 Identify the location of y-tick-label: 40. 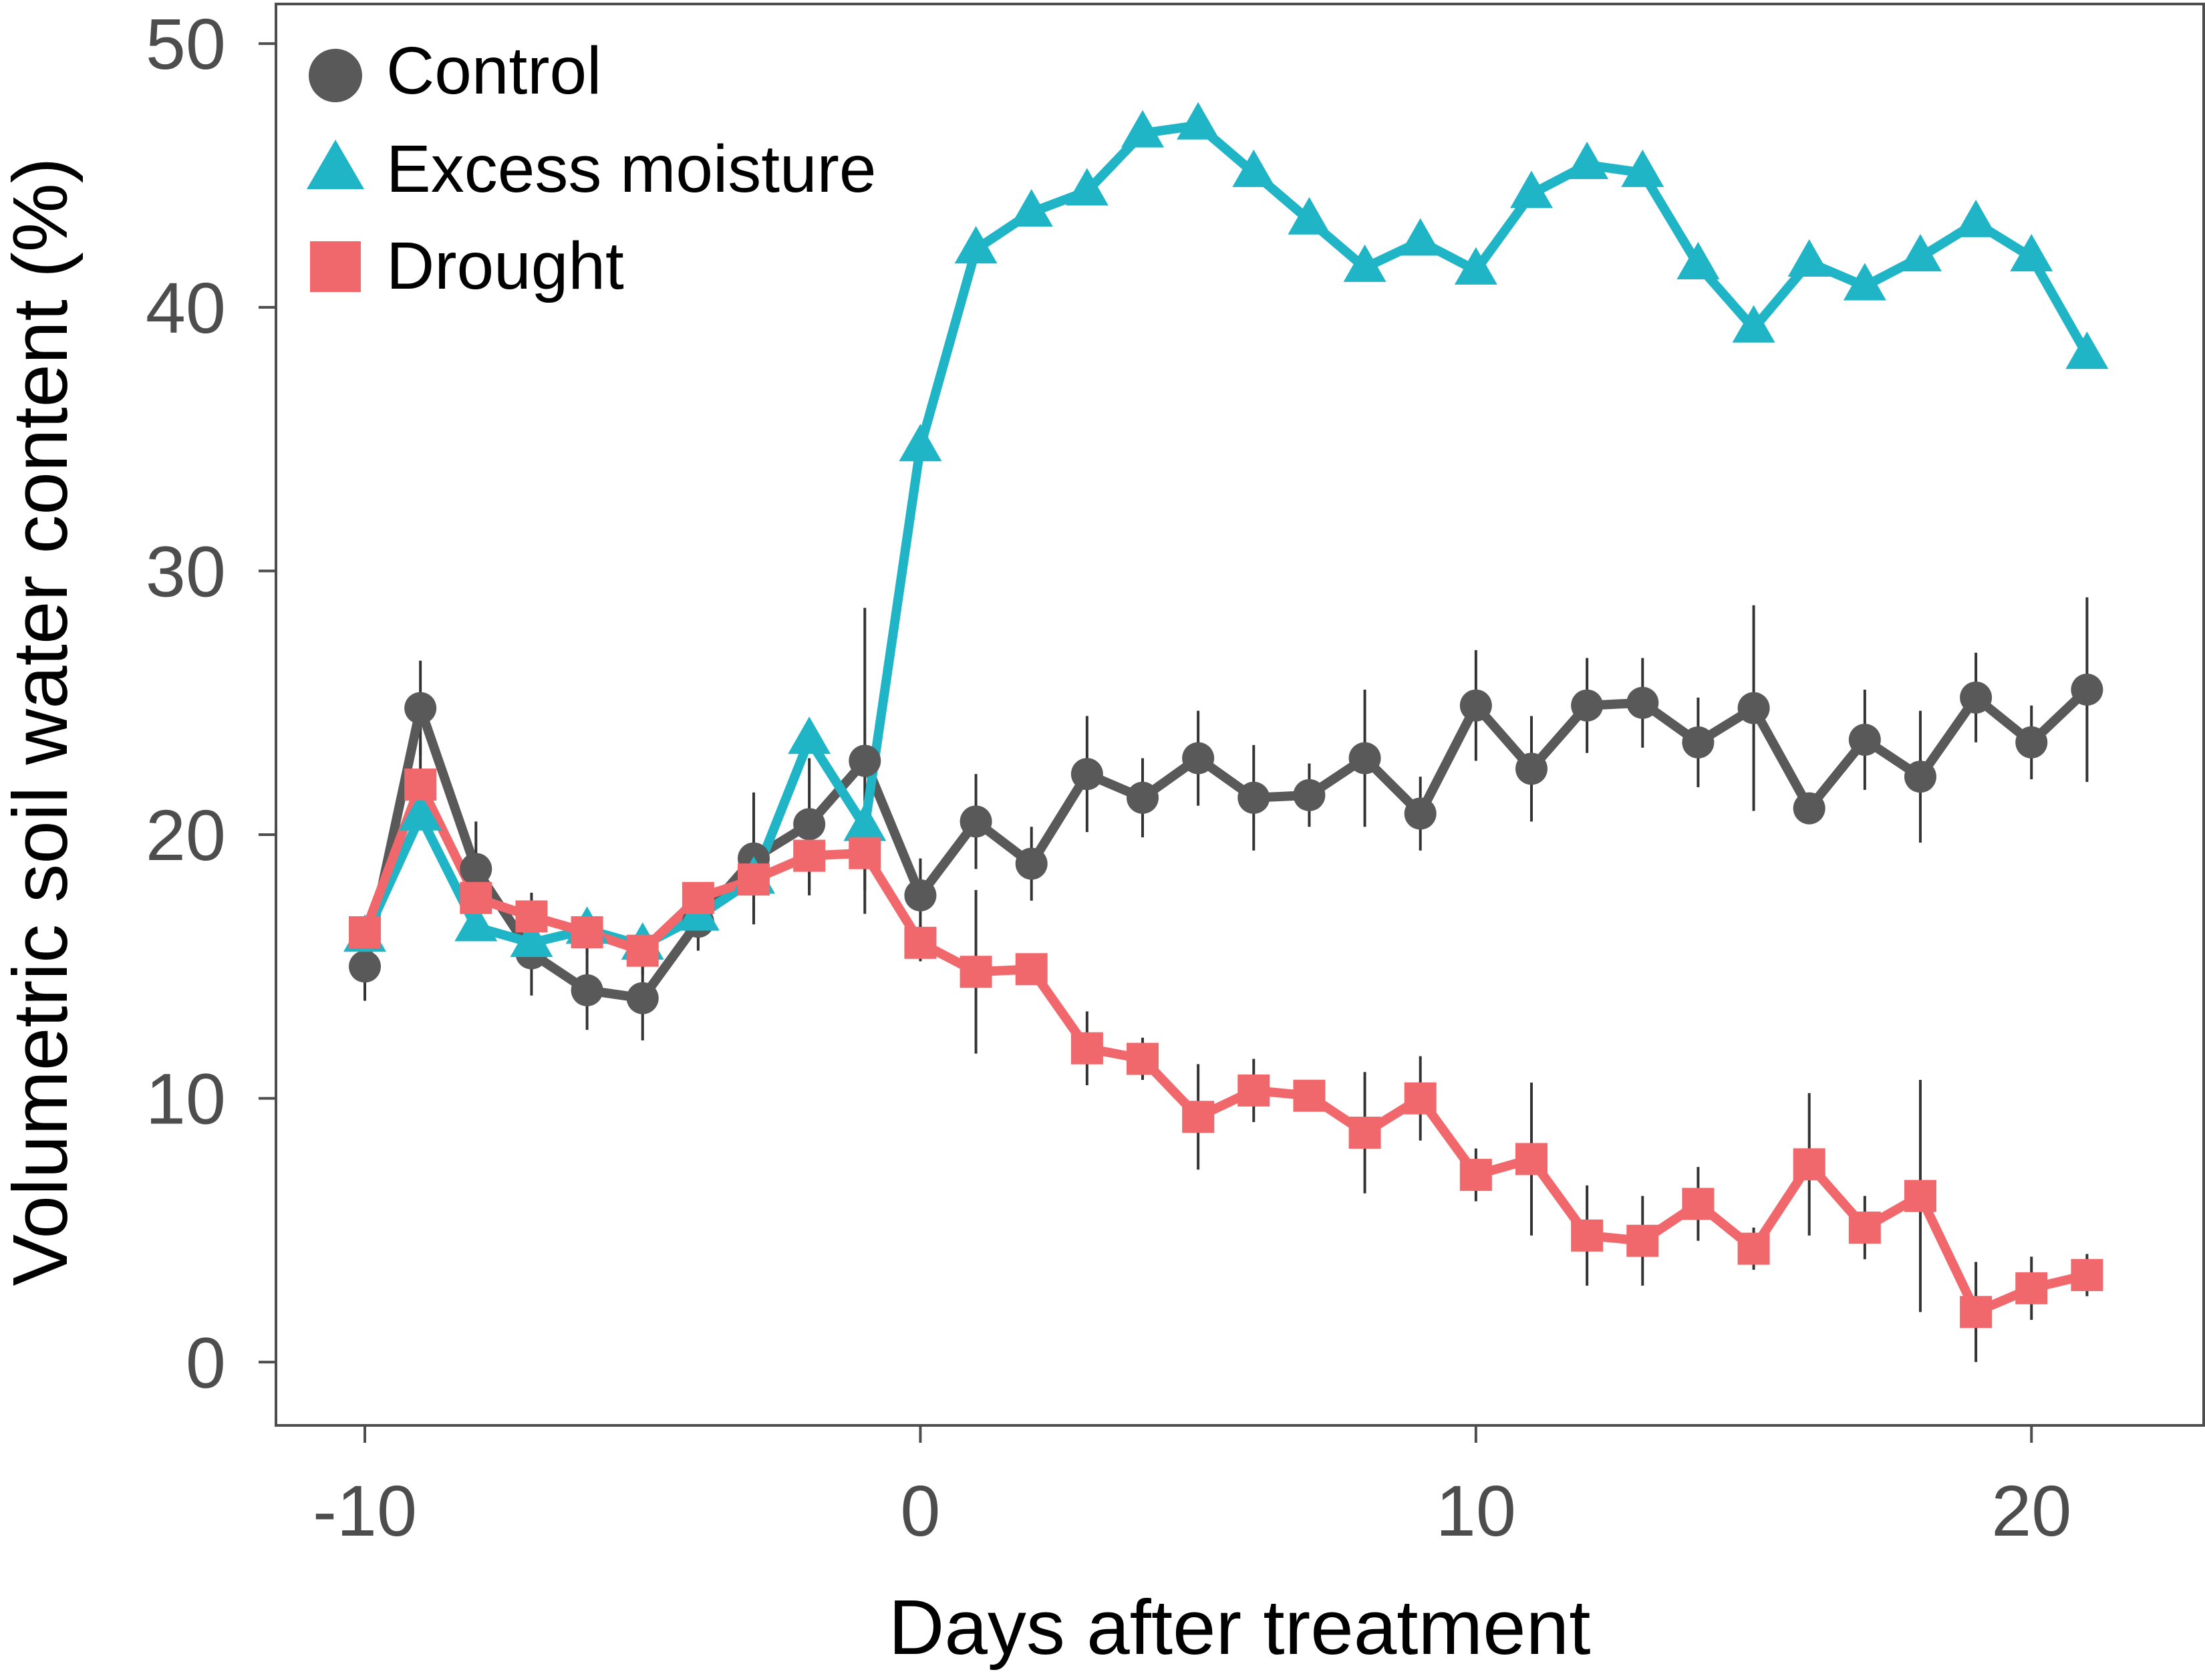
(186, 307).